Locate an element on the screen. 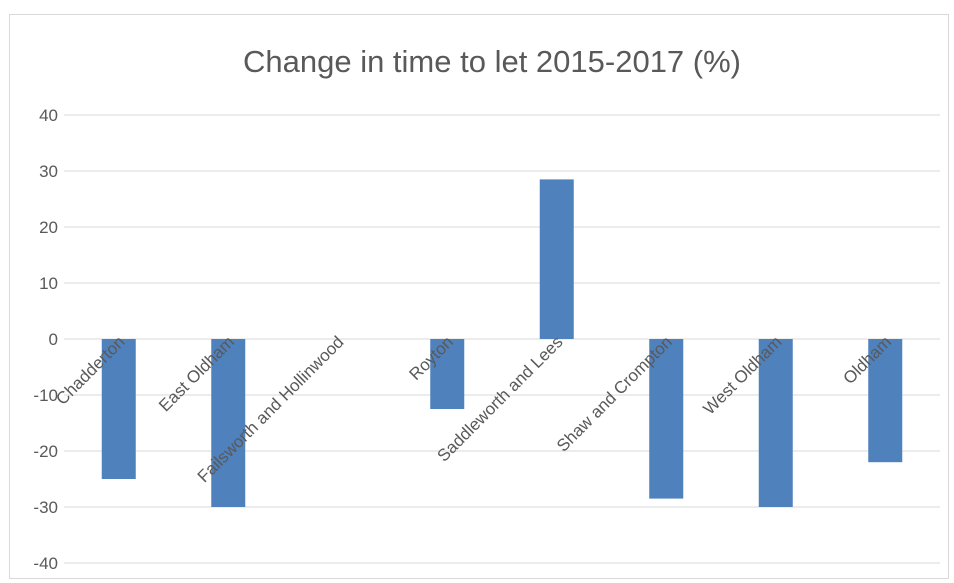  y-tick-label: -10 is located at coordinates (45, 395).